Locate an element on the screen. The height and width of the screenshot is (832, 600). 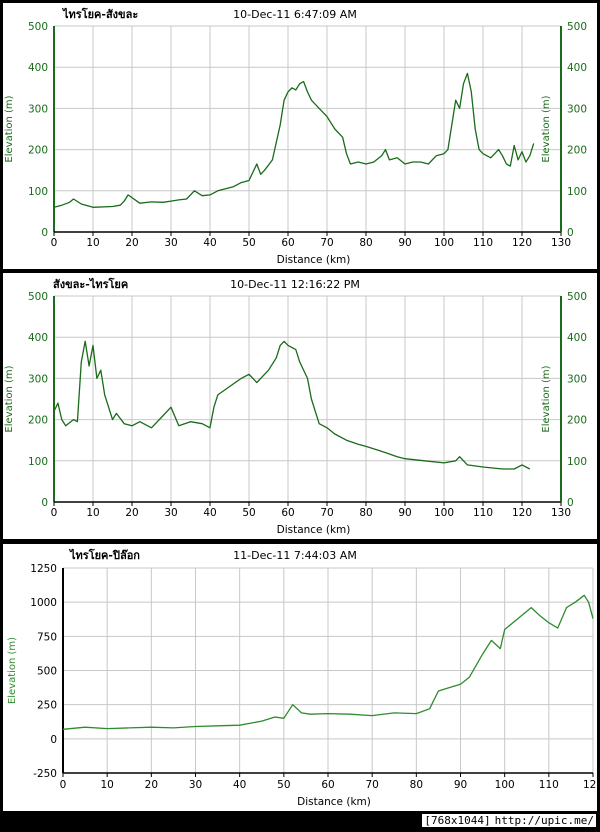
upic-url: http://upic.me/ is located at coordinates (544, 820).